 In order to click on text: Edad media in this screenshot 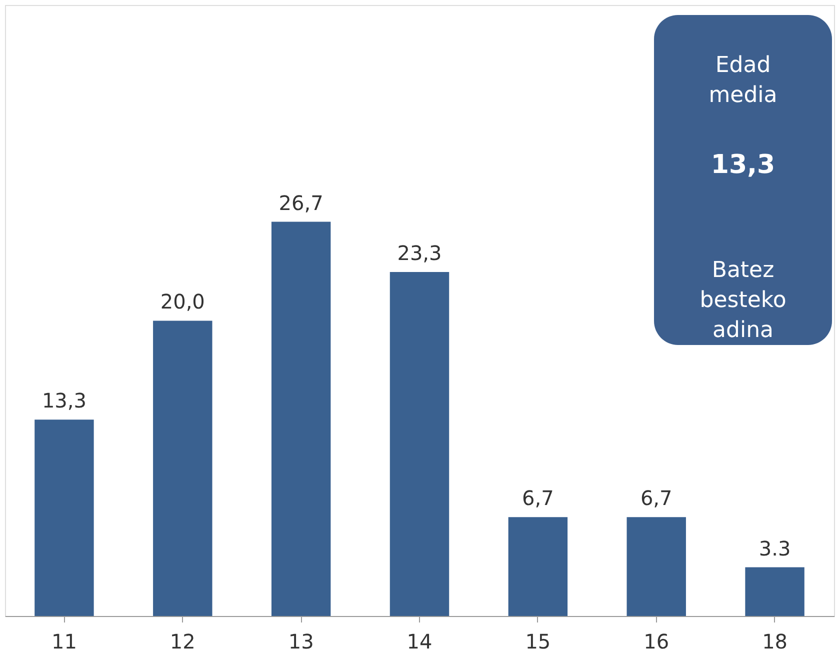, I will do `click(743, 80)`.